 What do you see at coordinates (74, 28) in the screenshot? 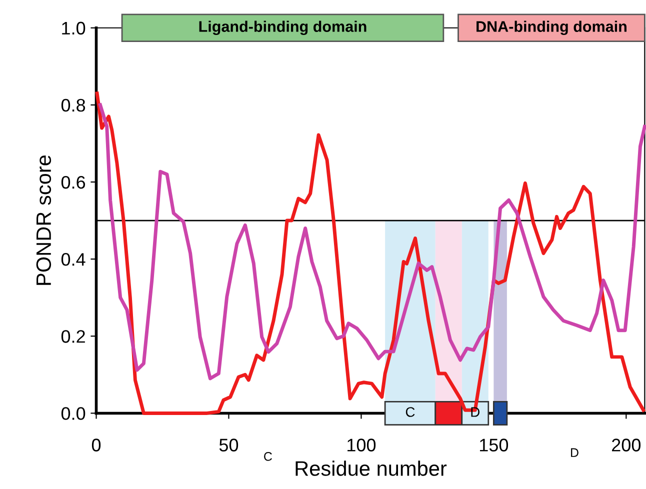
I see `y-tick-label: 1.0` at bounding box center [74, 28].